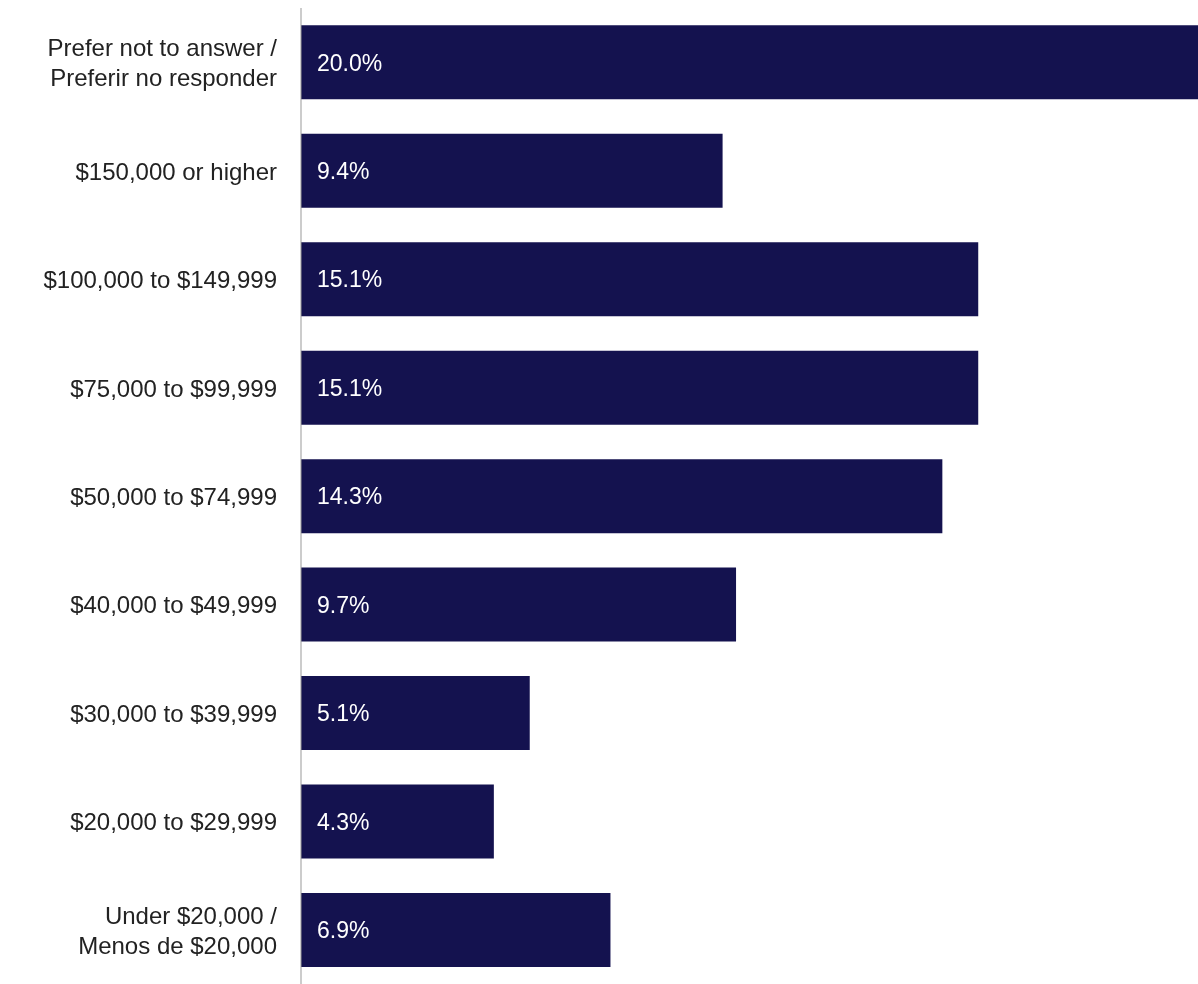  I want to click on y-tick-label: $40,000 to $49,999, so click(173, 604).